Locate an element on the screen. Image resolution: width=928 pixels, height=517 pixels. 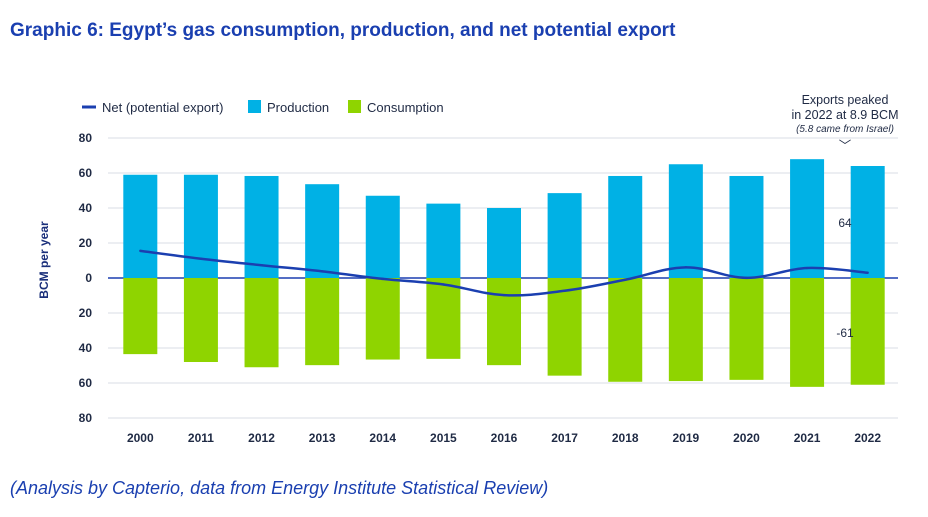
y-axis-label: BCM per year is located at coordinates (44, 260).